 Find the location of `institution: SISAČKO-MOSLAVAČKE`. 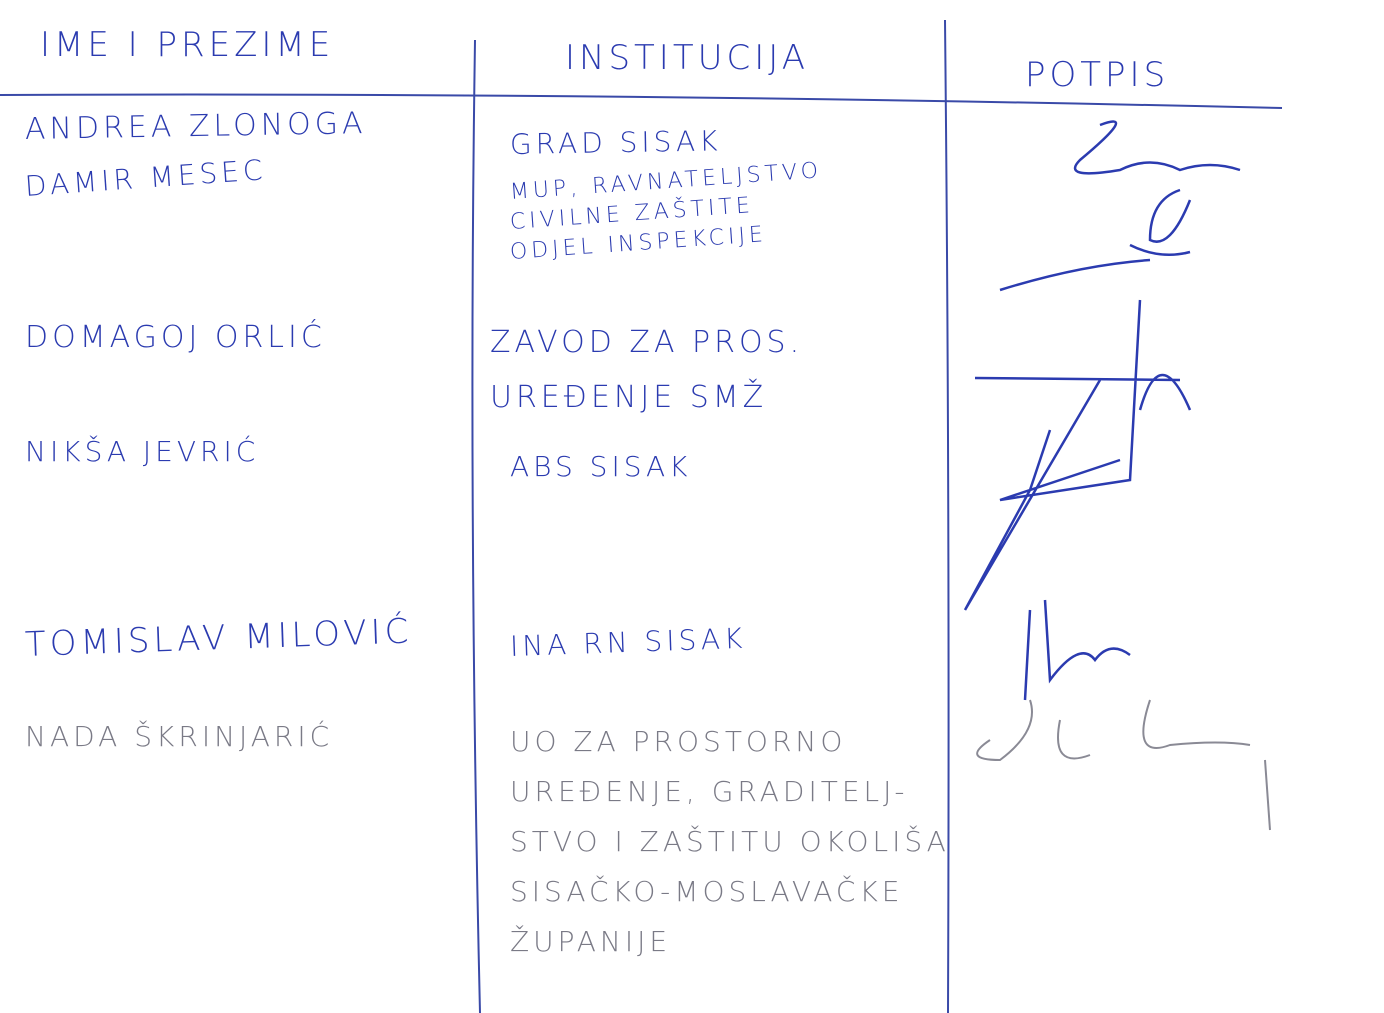

institution: SISAČKO-MOSLAVAČKE is located at coordinates (707, 891).